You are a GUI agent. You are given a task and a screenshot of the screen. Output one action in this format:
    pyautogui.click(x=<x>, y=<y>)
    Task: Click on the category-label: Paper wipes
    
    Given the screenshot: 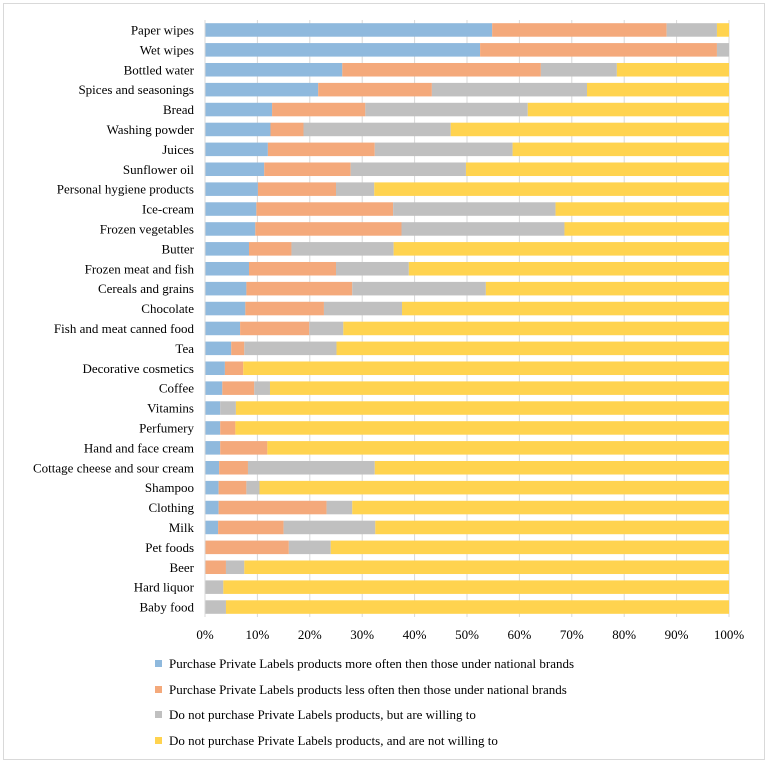 What is the action you would take?
    pyautogui.click(x=162, y=29)
    